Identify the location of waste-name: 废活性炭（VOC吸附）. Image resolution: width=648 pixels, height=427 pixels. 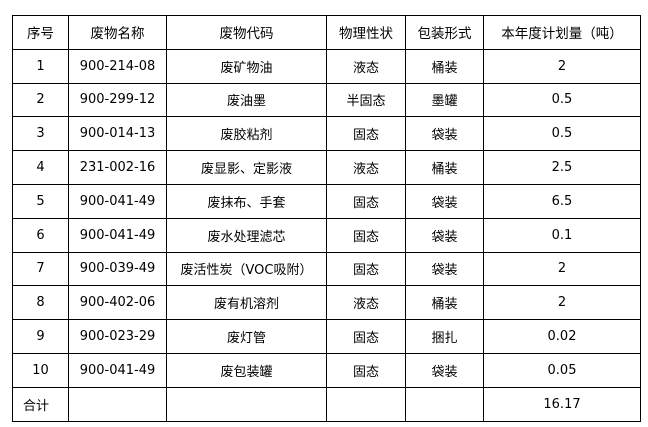
(246, 269).